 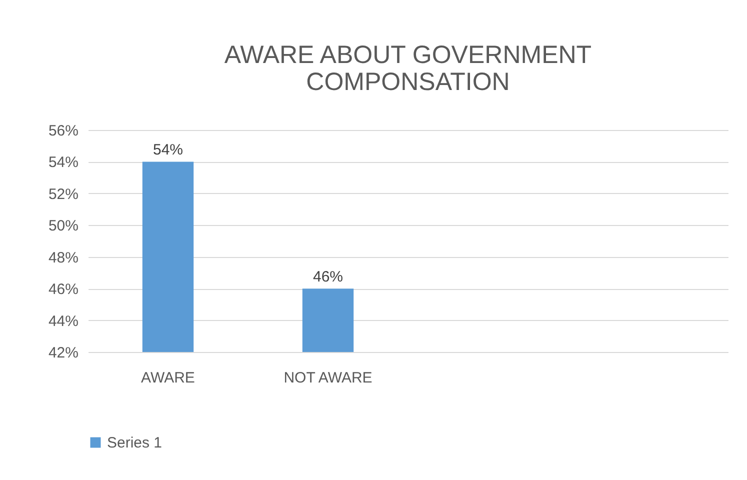 What do you see at coordinates (328, 277) in the screenshot?
I see `data-label: 46%` at bounding box center [328, 277].